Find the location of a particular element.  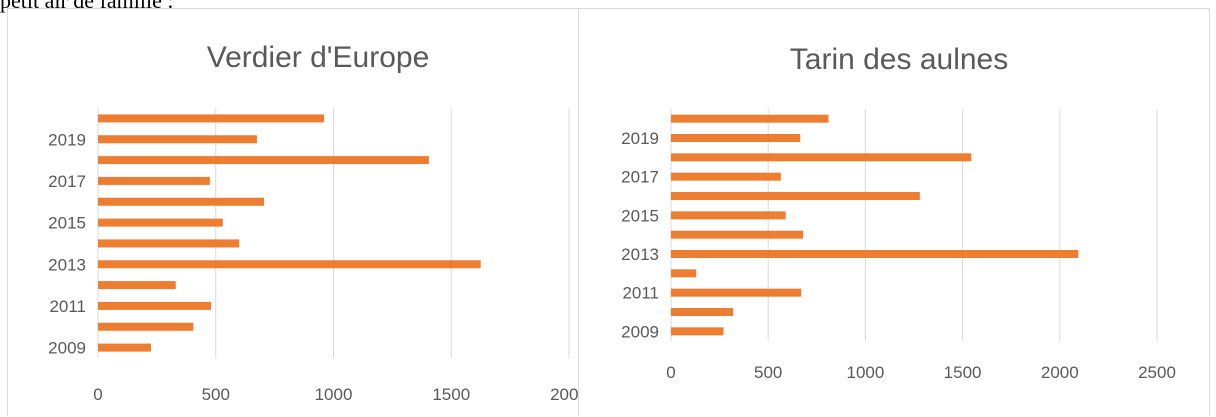

bar-verdier-2011 is located at coordinates (155, 305).